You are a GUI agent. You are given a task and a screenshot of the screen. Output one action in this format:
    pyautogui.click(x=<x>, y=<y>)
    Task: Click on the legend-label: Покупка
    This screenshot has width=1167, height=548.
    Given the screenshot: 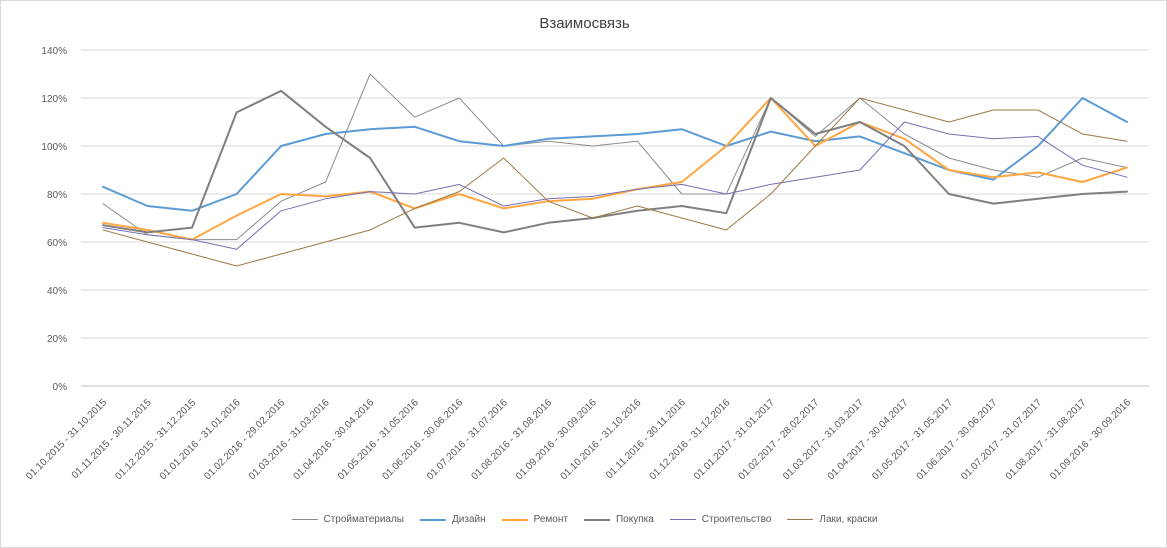 What is the action you would take?
    pyautogui.click(x=634, y=519)
    